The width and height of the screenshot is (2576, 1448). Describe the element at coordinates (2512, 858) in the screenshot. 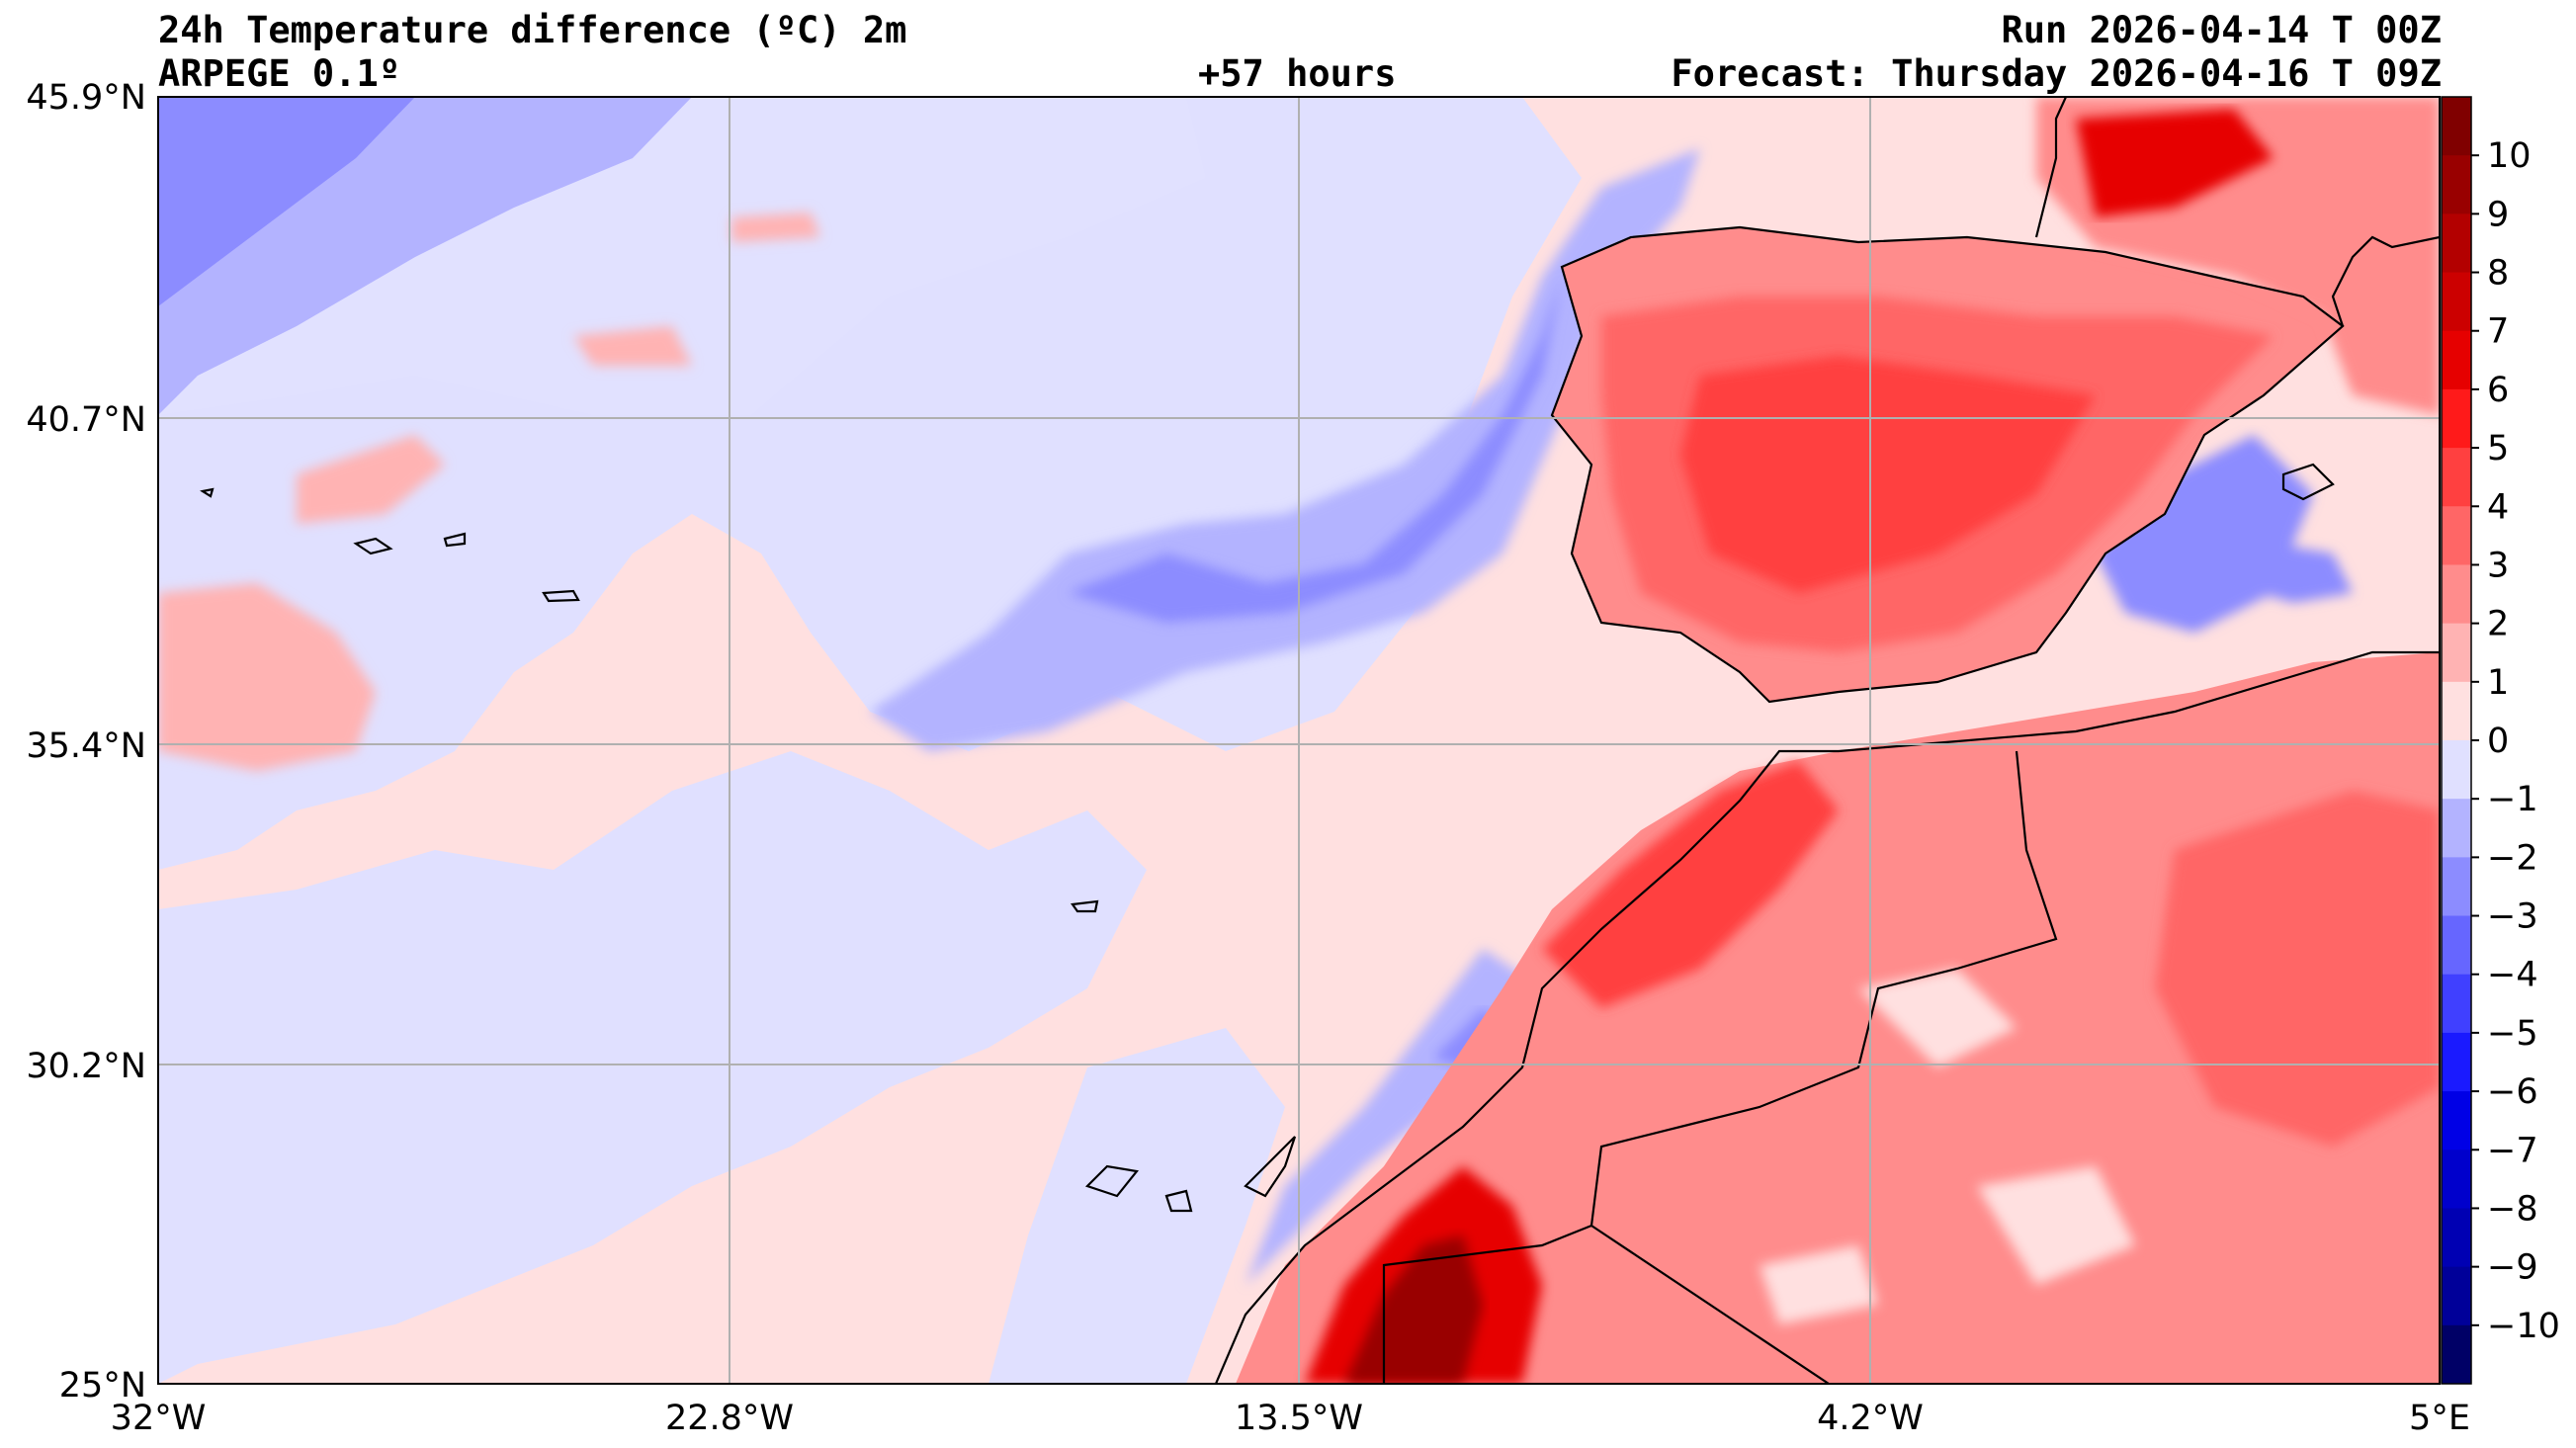

I see `colorbar-label: −2` at that location.